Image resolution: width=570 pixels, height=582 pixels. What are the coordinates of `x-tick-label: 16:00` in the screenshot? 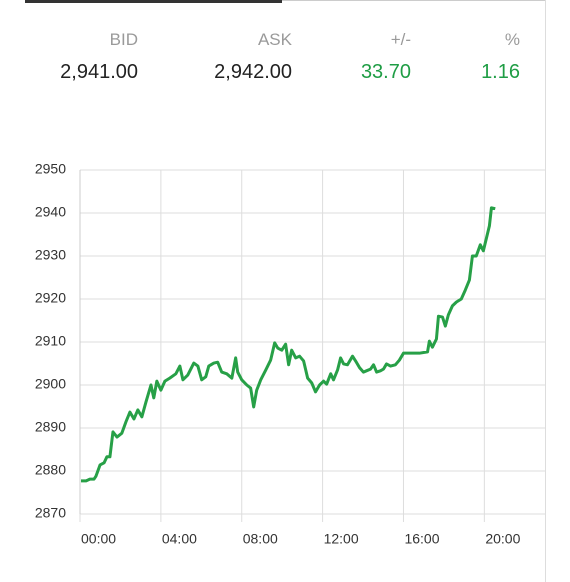 It's located at (421, 539).